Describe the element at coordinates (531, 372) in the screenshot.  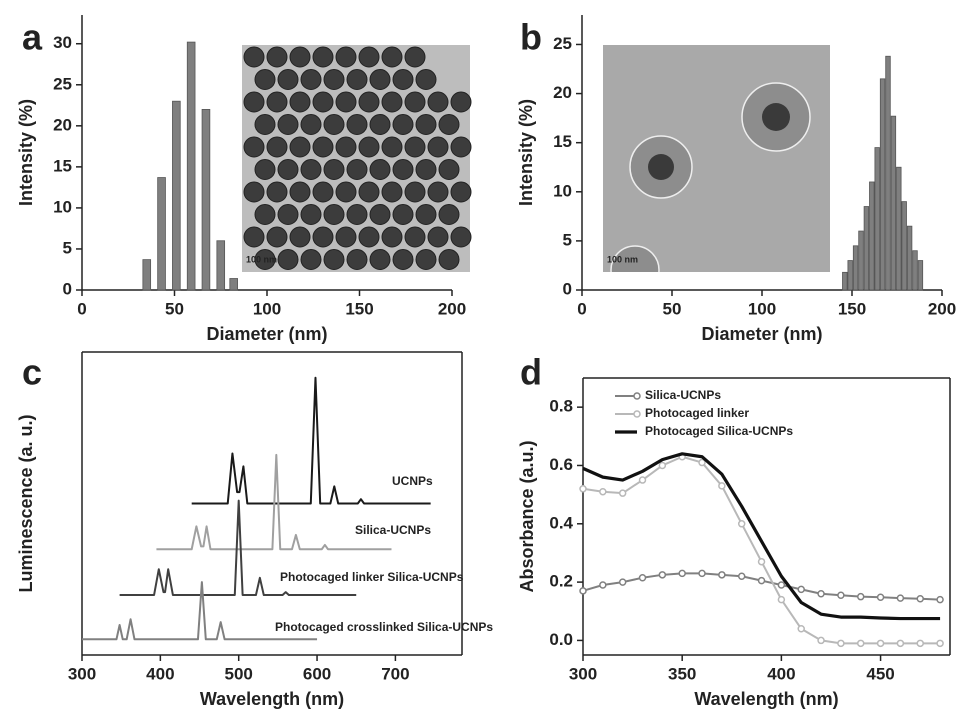
I see `panel-label: d` at that location.